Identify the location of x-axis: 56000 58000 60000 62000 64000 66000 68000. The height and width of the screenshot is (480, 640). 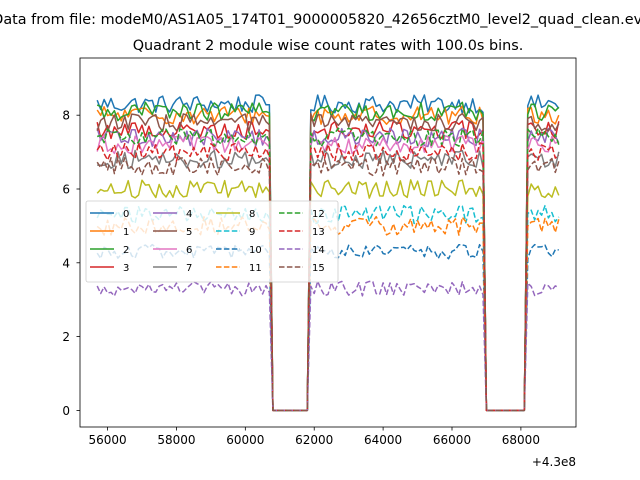
(314, 437).